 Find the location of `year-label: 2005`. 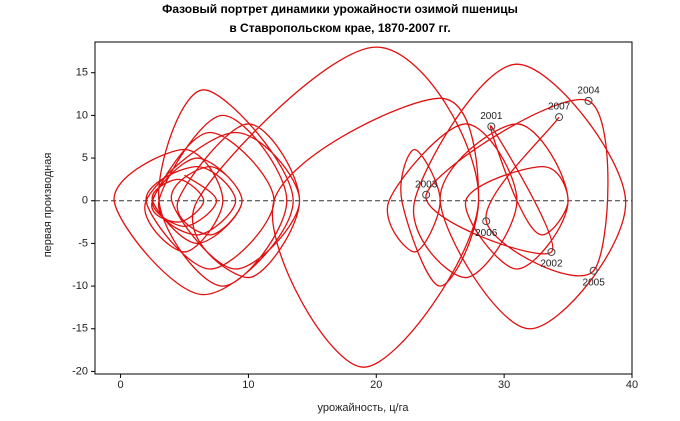

year-label: 2005 is located at coordinates (594, 282).